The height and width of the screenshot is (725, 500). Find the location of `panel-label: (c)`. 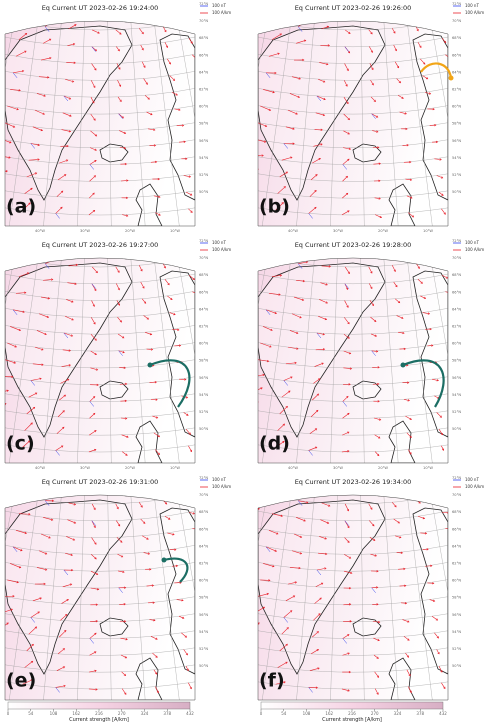

panel-label: (c) is located at coordinates (20, 444).